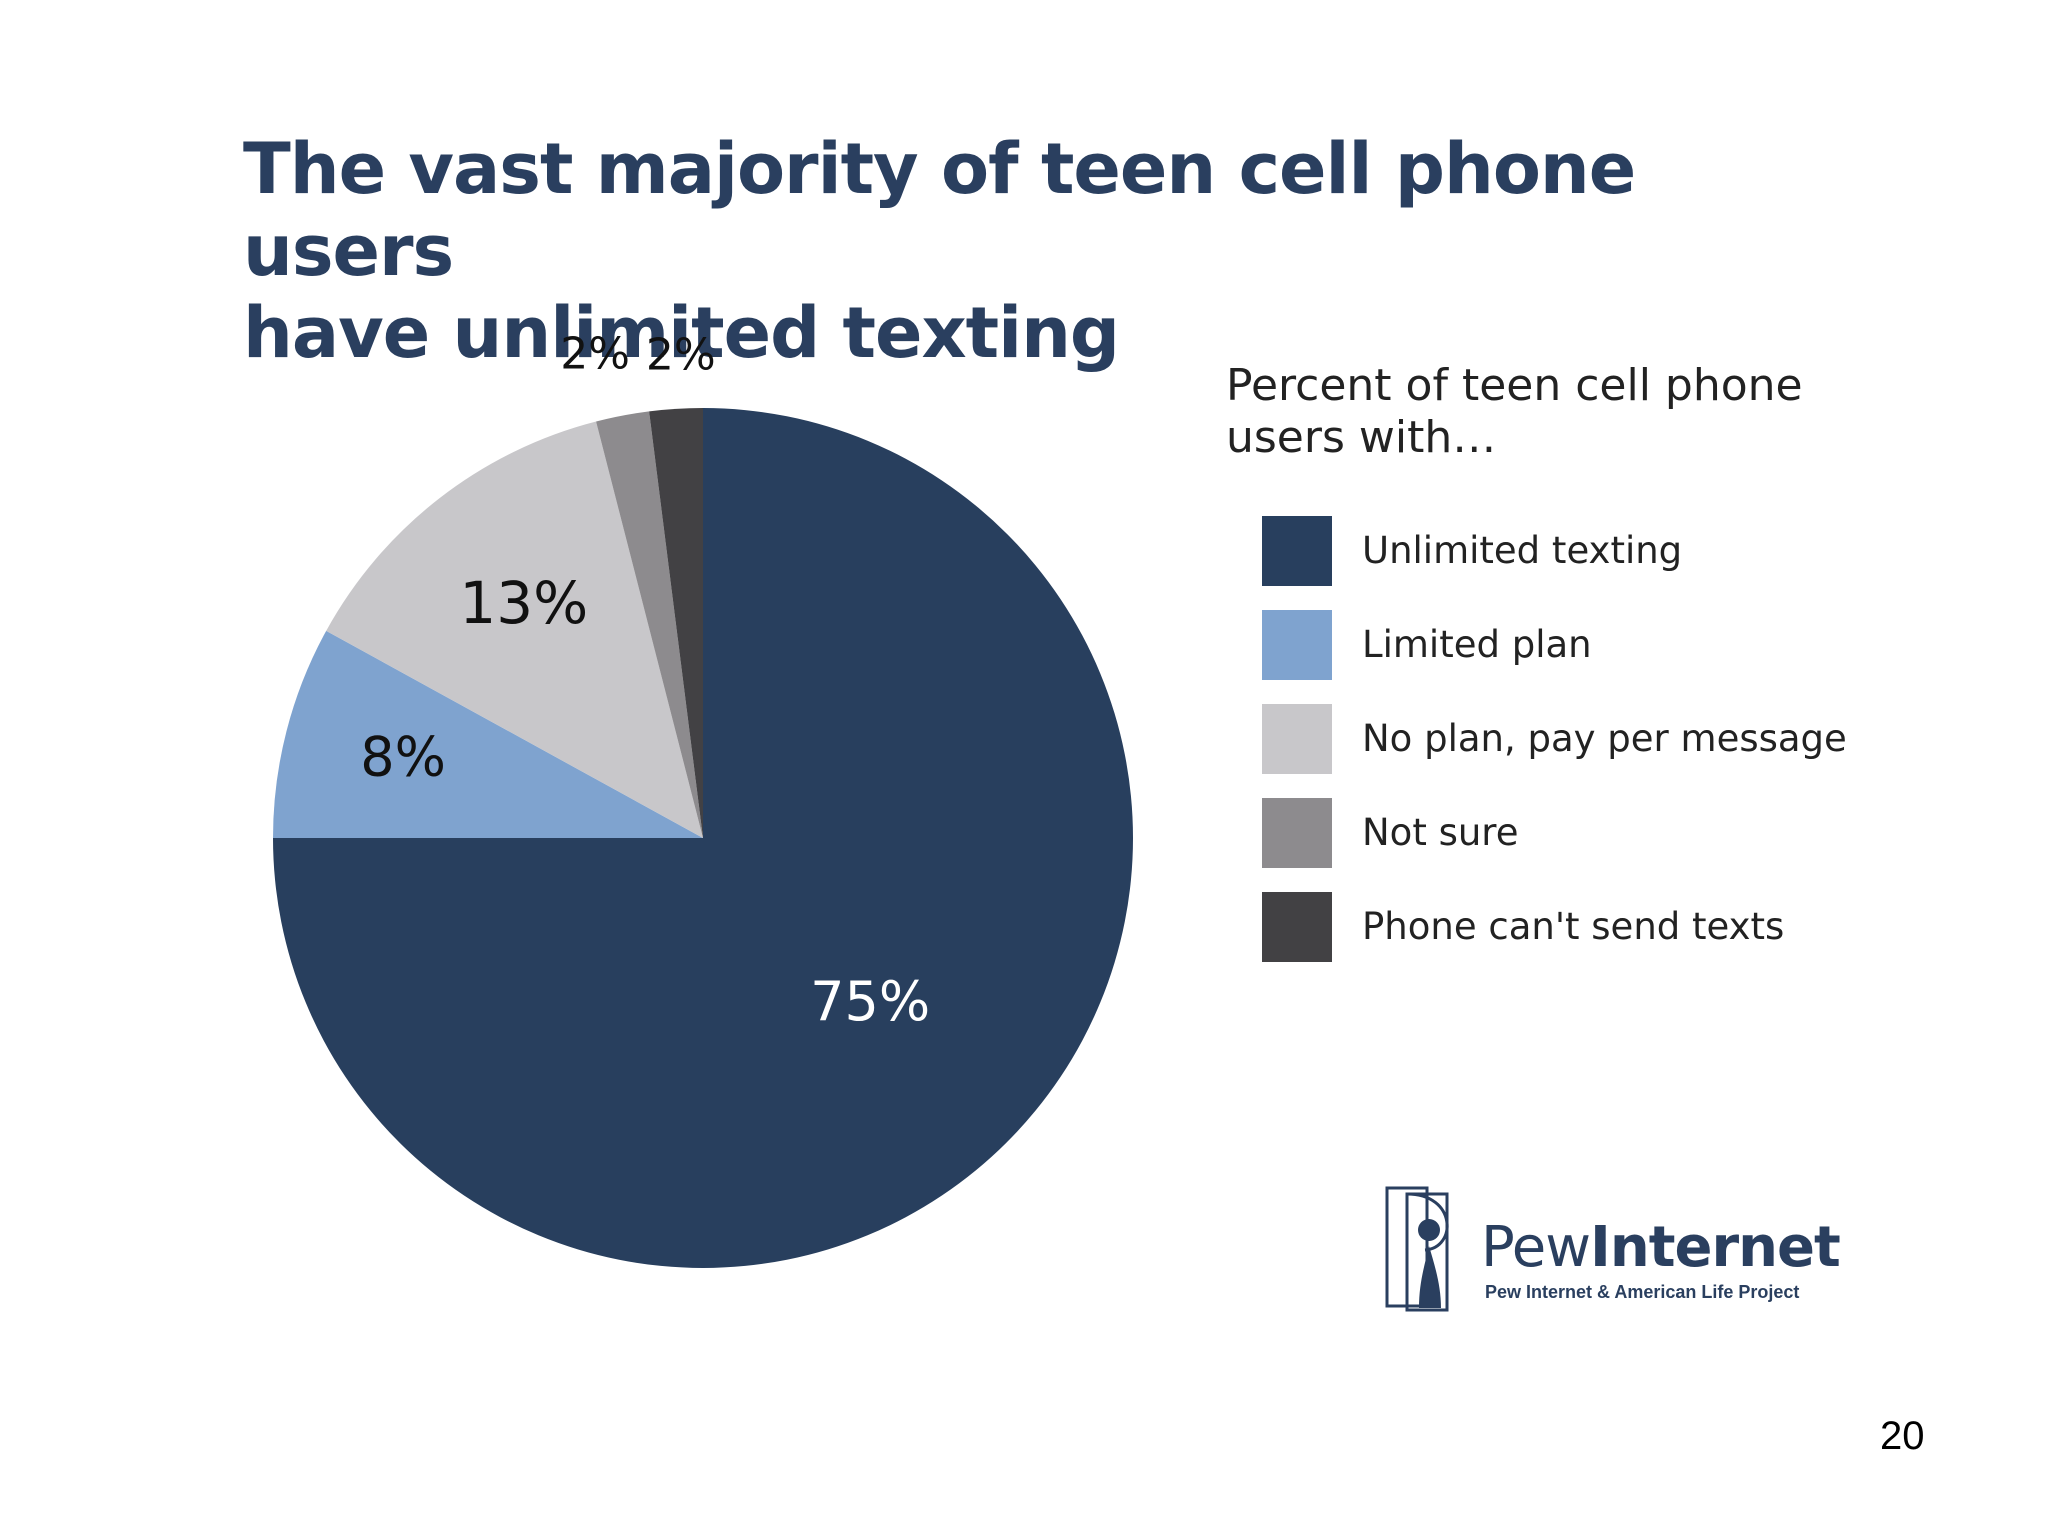  I want to click on pie-label-unlimited-texting: 75%, so click(870, 1001).